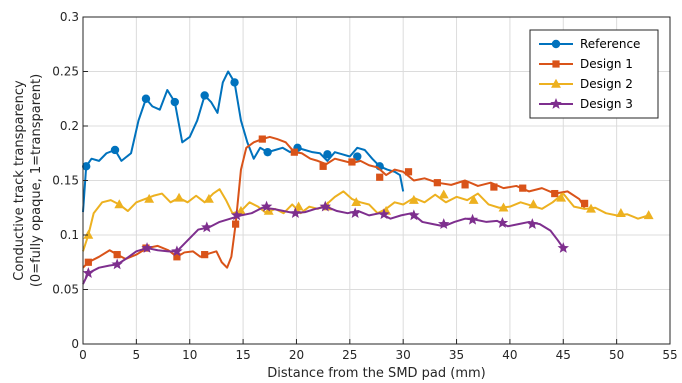 The height and width of the screenshot is (383, 682). Describe the element at coordinates (65, 181) in the screenshot. I see `y-tick-label: 0.15` at that location.